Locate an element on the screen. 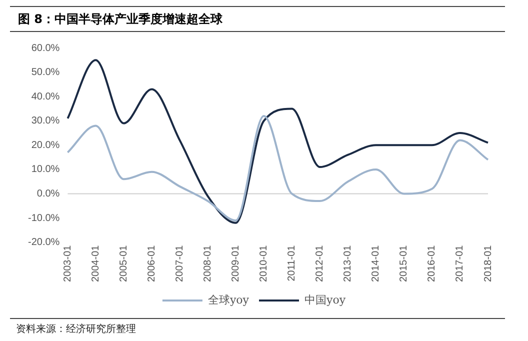 Image resolution: width=528 pixels, height=341 pixels. x-tick-label: 2011-01 is located at coordinates (292, 263).